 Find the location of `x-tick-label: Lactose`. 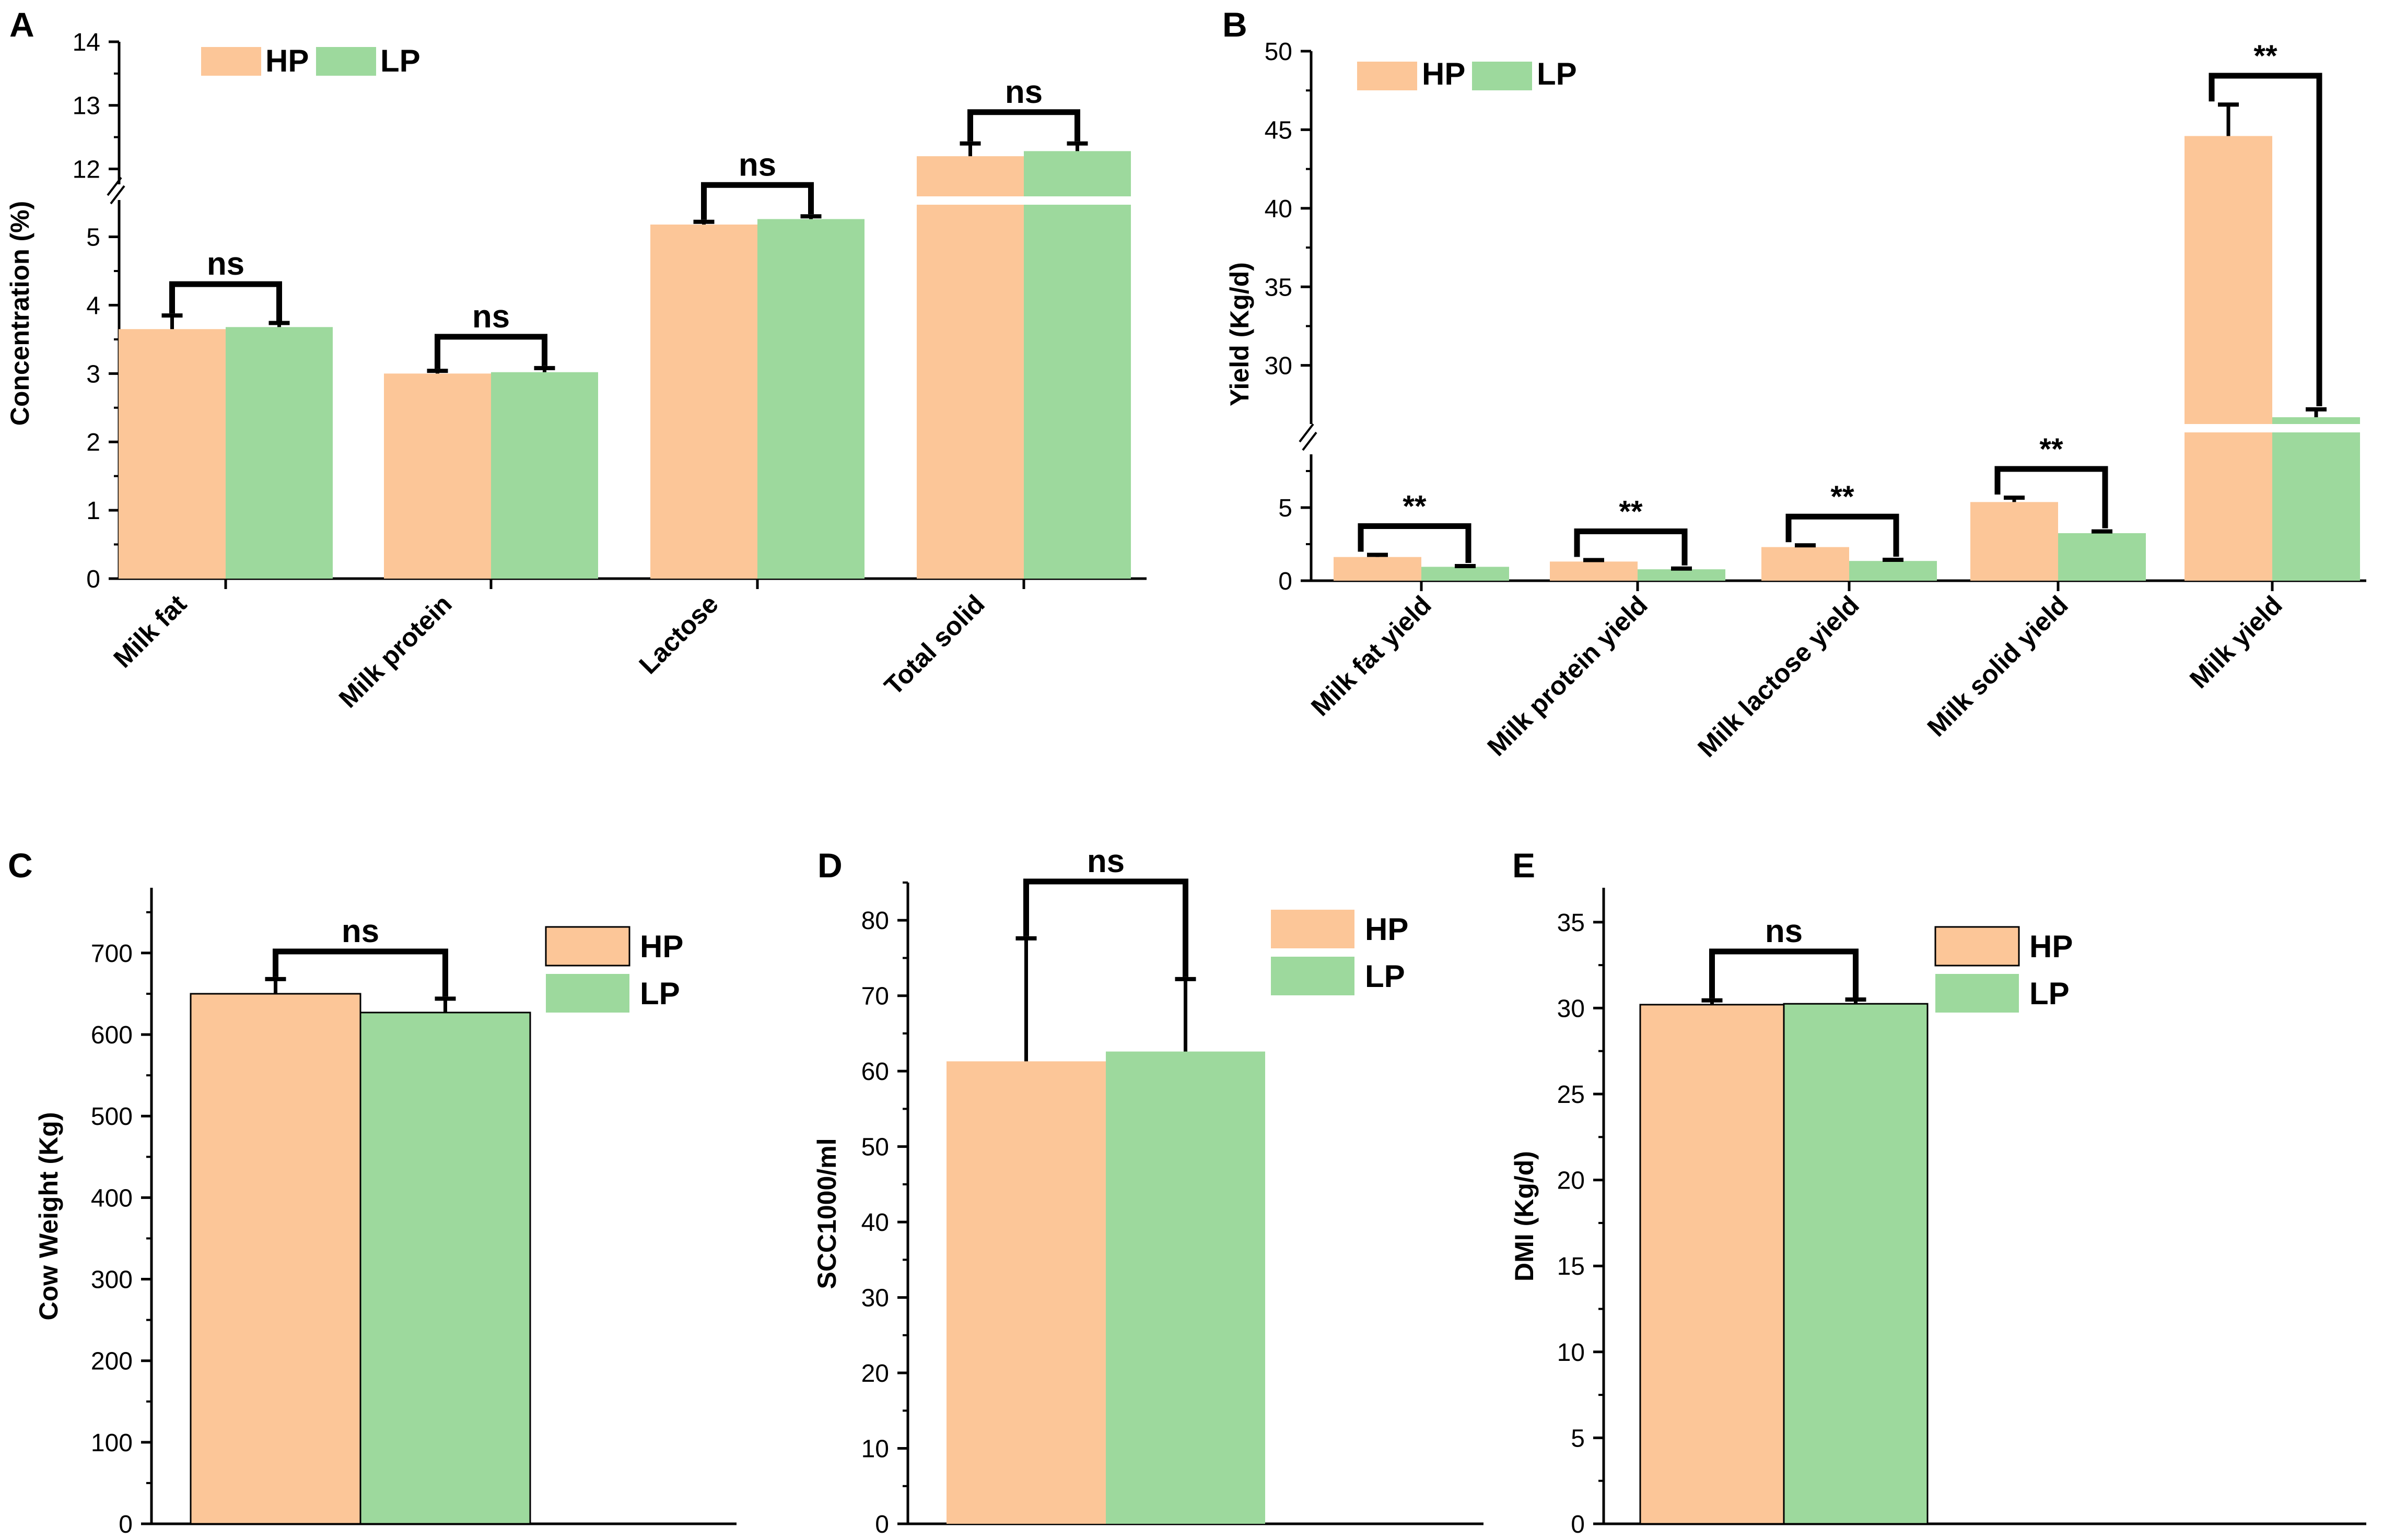

x-tick-label: Lactose is located at coordinates (679, 634).